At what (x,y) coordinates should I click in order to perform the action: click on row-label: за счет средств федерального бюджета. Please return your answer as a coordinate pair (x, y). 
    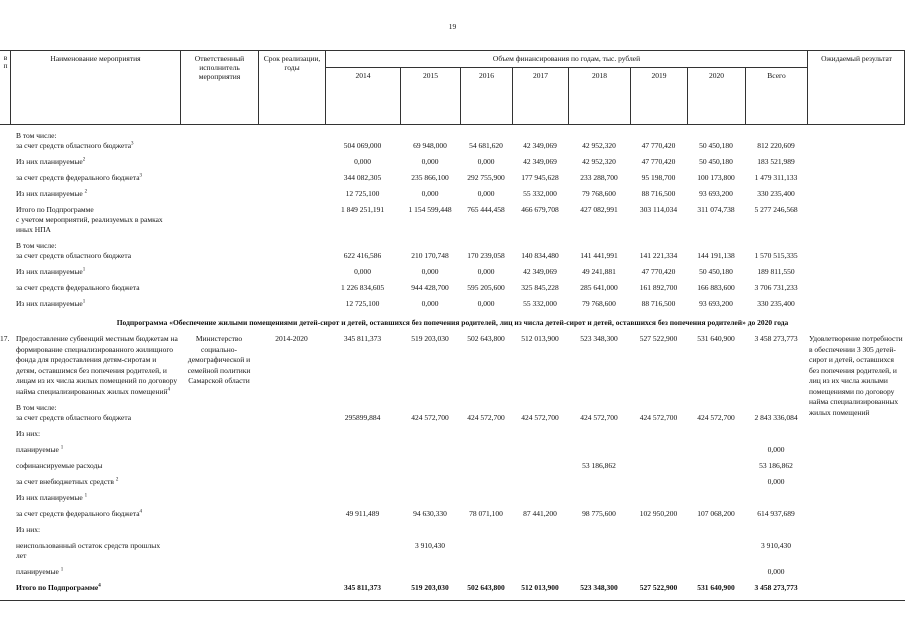
    Looking at the image, I should click on (95, 288).